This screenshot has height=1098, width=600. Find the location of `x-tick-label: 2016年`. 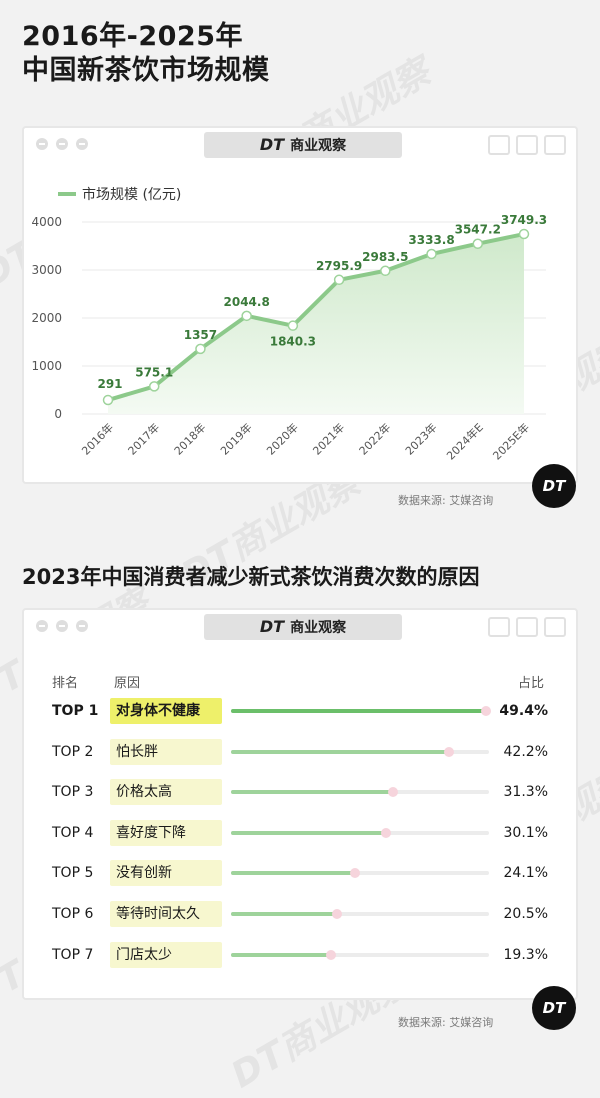

x-tick-label: 2016年 is located at coordinates (97, 438).